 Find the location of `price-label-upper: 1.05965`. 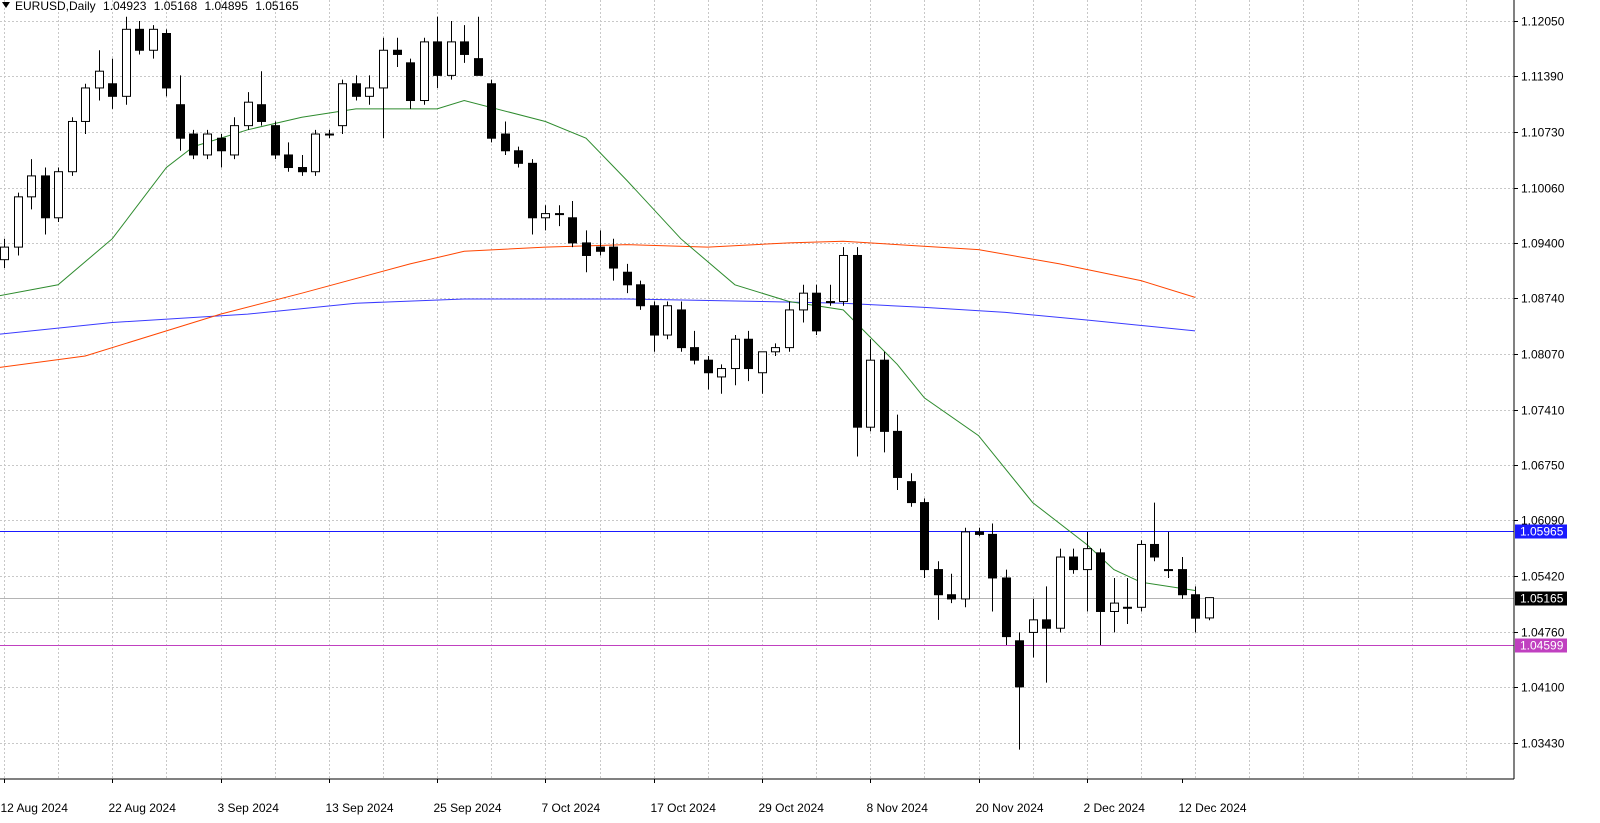

price-label-upper: 1.05965 is located at coordinates (1542, 532).